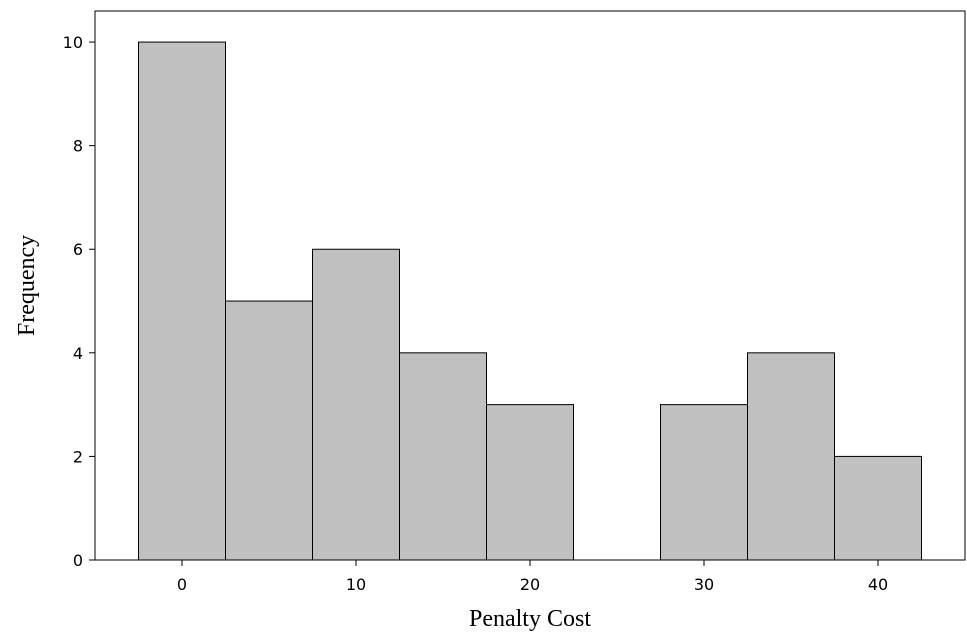  What do you see at coordinates (704, 584) in the screenshot?
I see `x-tick-label: 30` at bounding box center [704, 584].